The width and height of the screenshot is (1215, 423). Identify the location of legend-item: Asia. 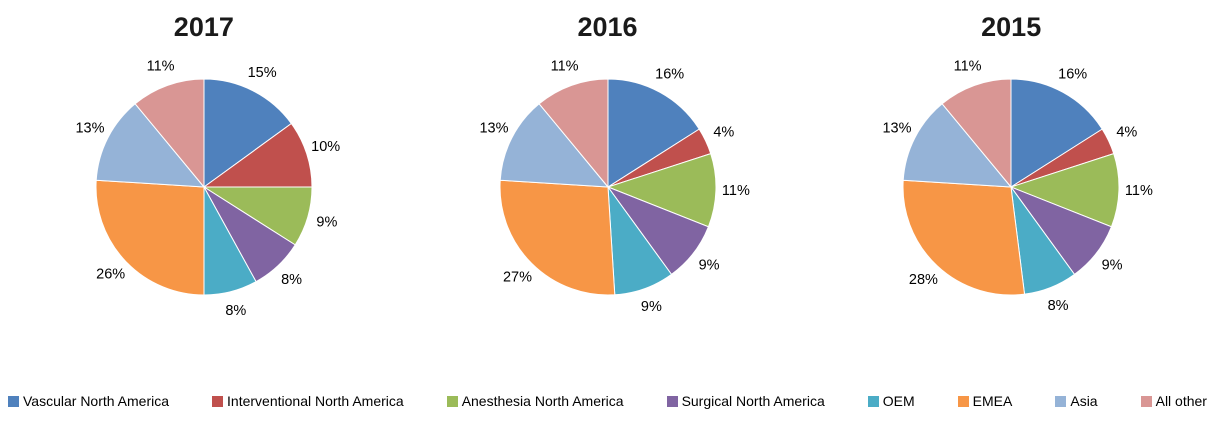
(1076, 401).